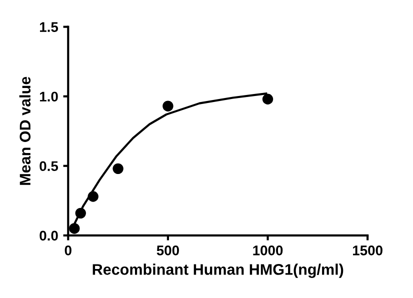  What do you see at coordinates (49, 97) in the screenshot?
I see `y-tick-label: 1.0` at bounding box center [49, 97].